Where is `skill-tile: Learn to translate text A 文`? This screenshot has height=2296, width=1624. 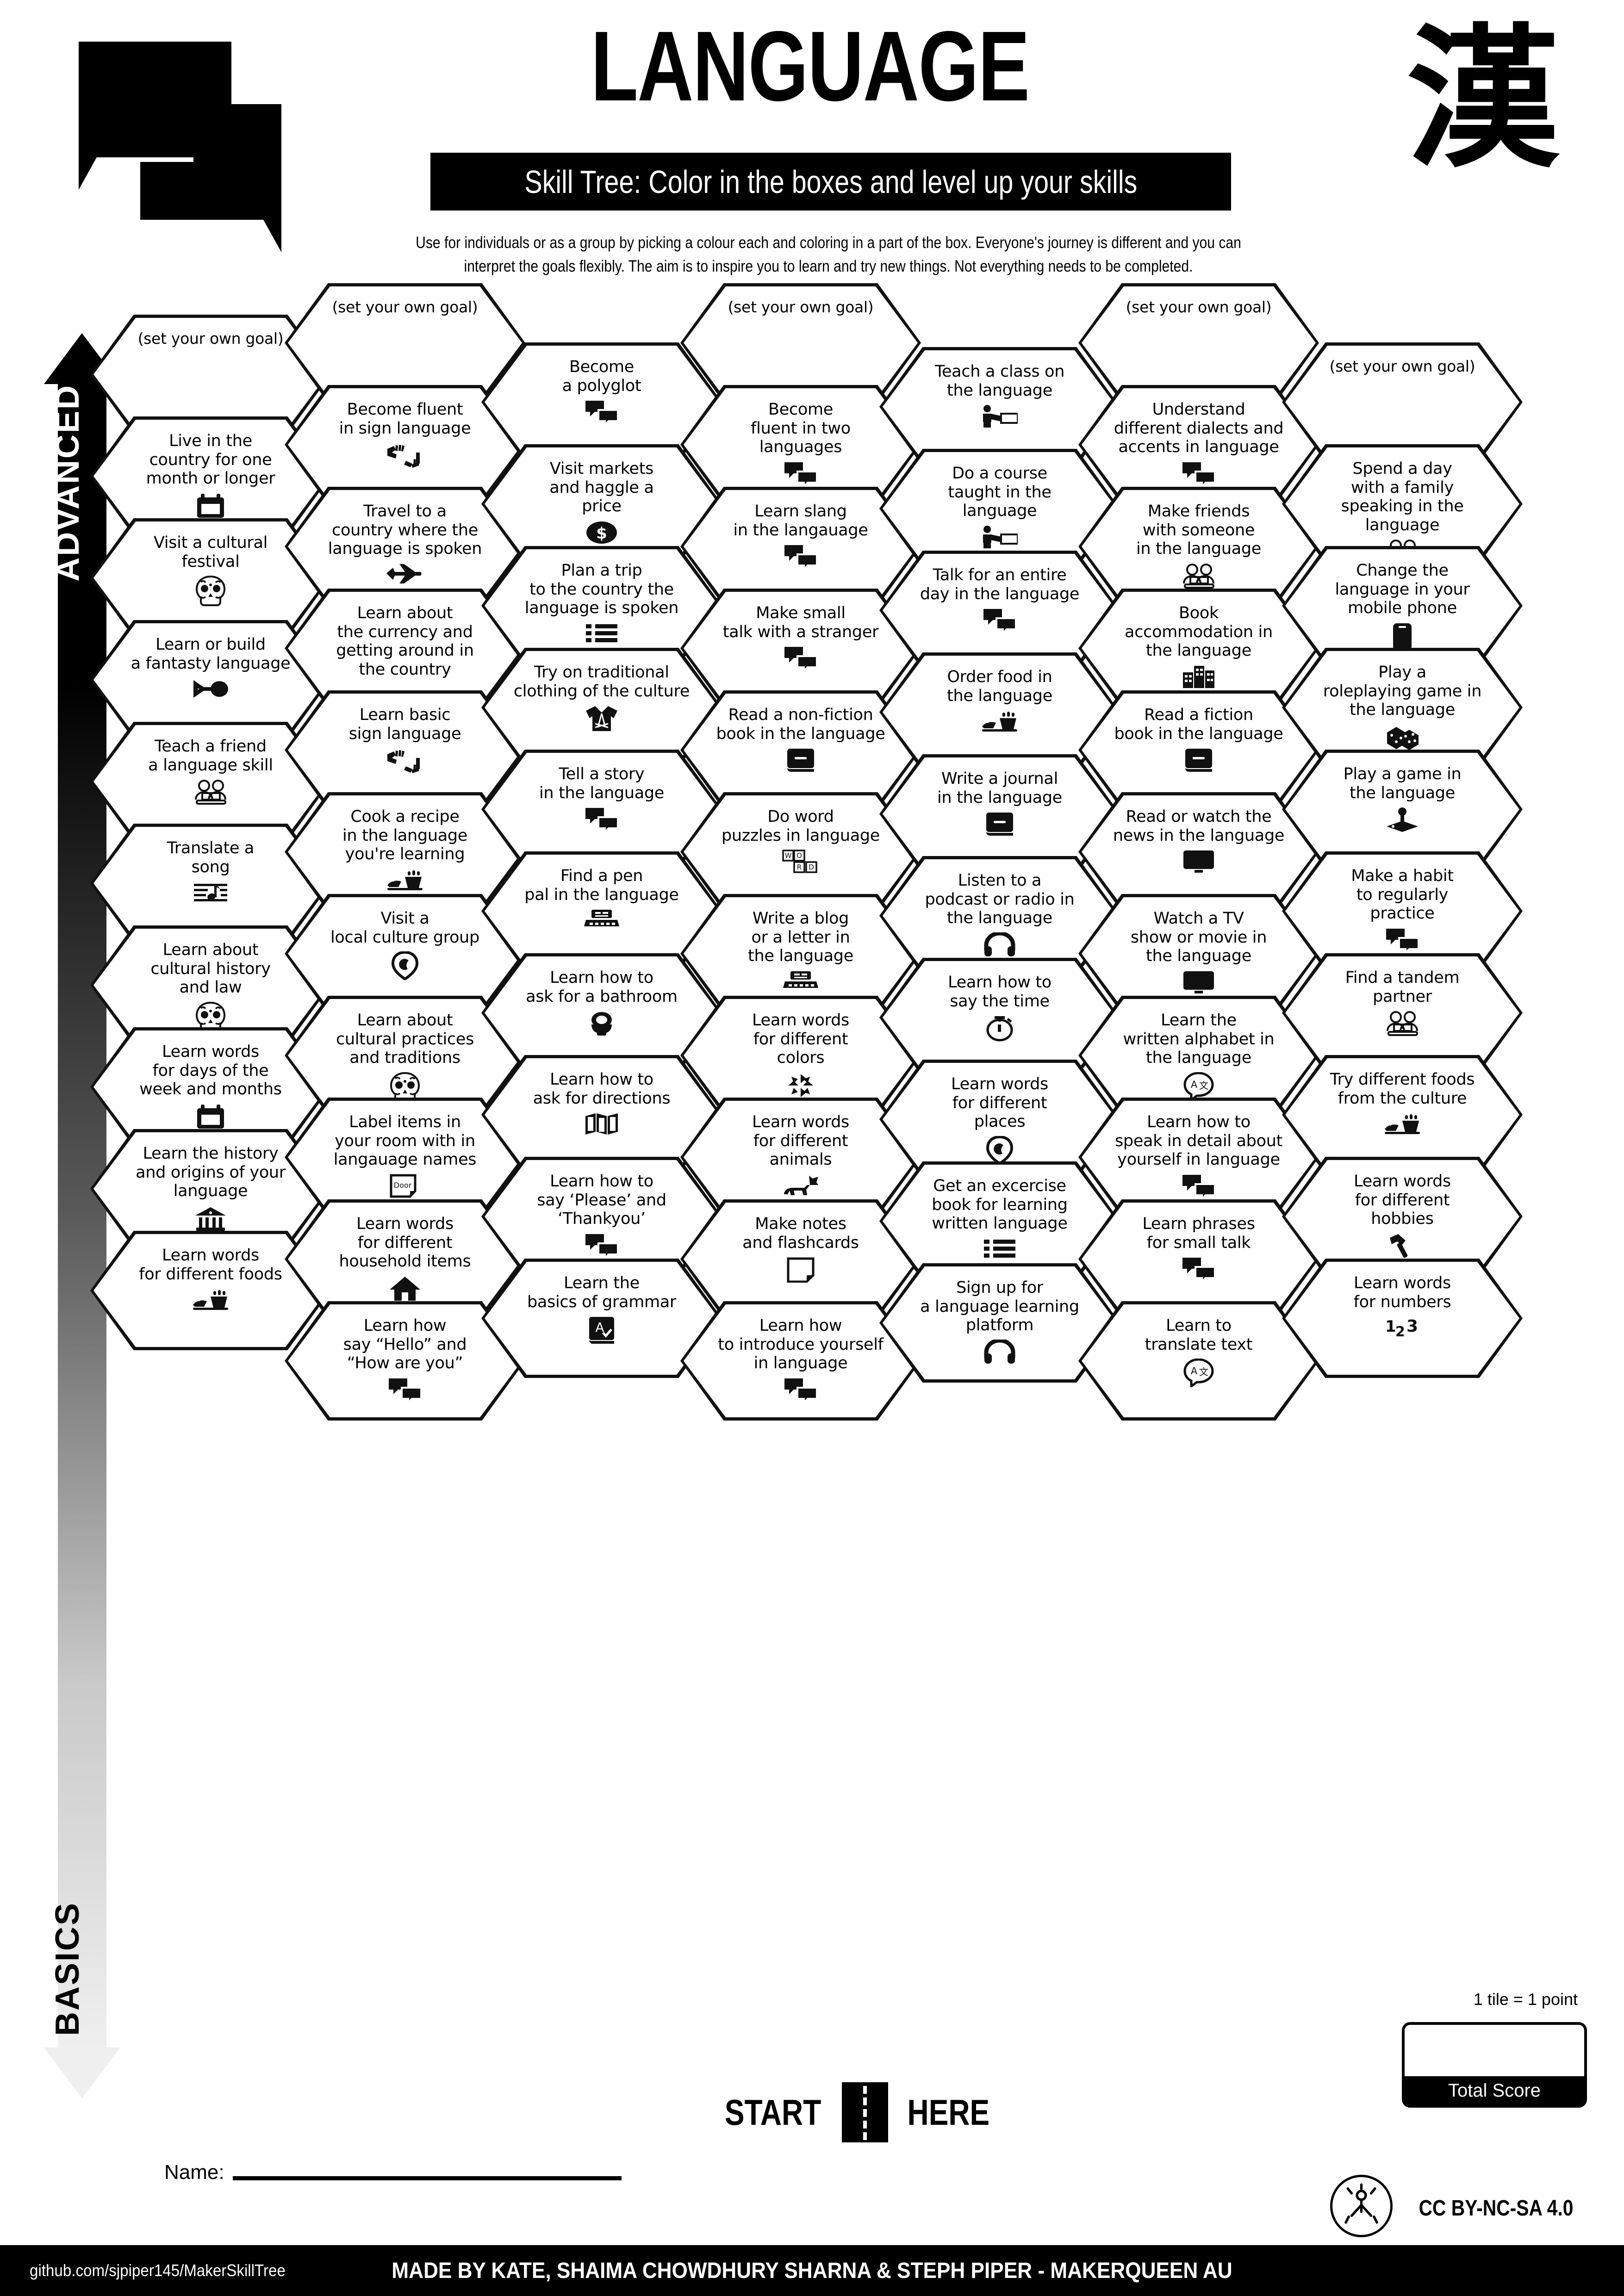 skill-tile: Learn to translate text A 文 is located at coordinates (1198, 1361).